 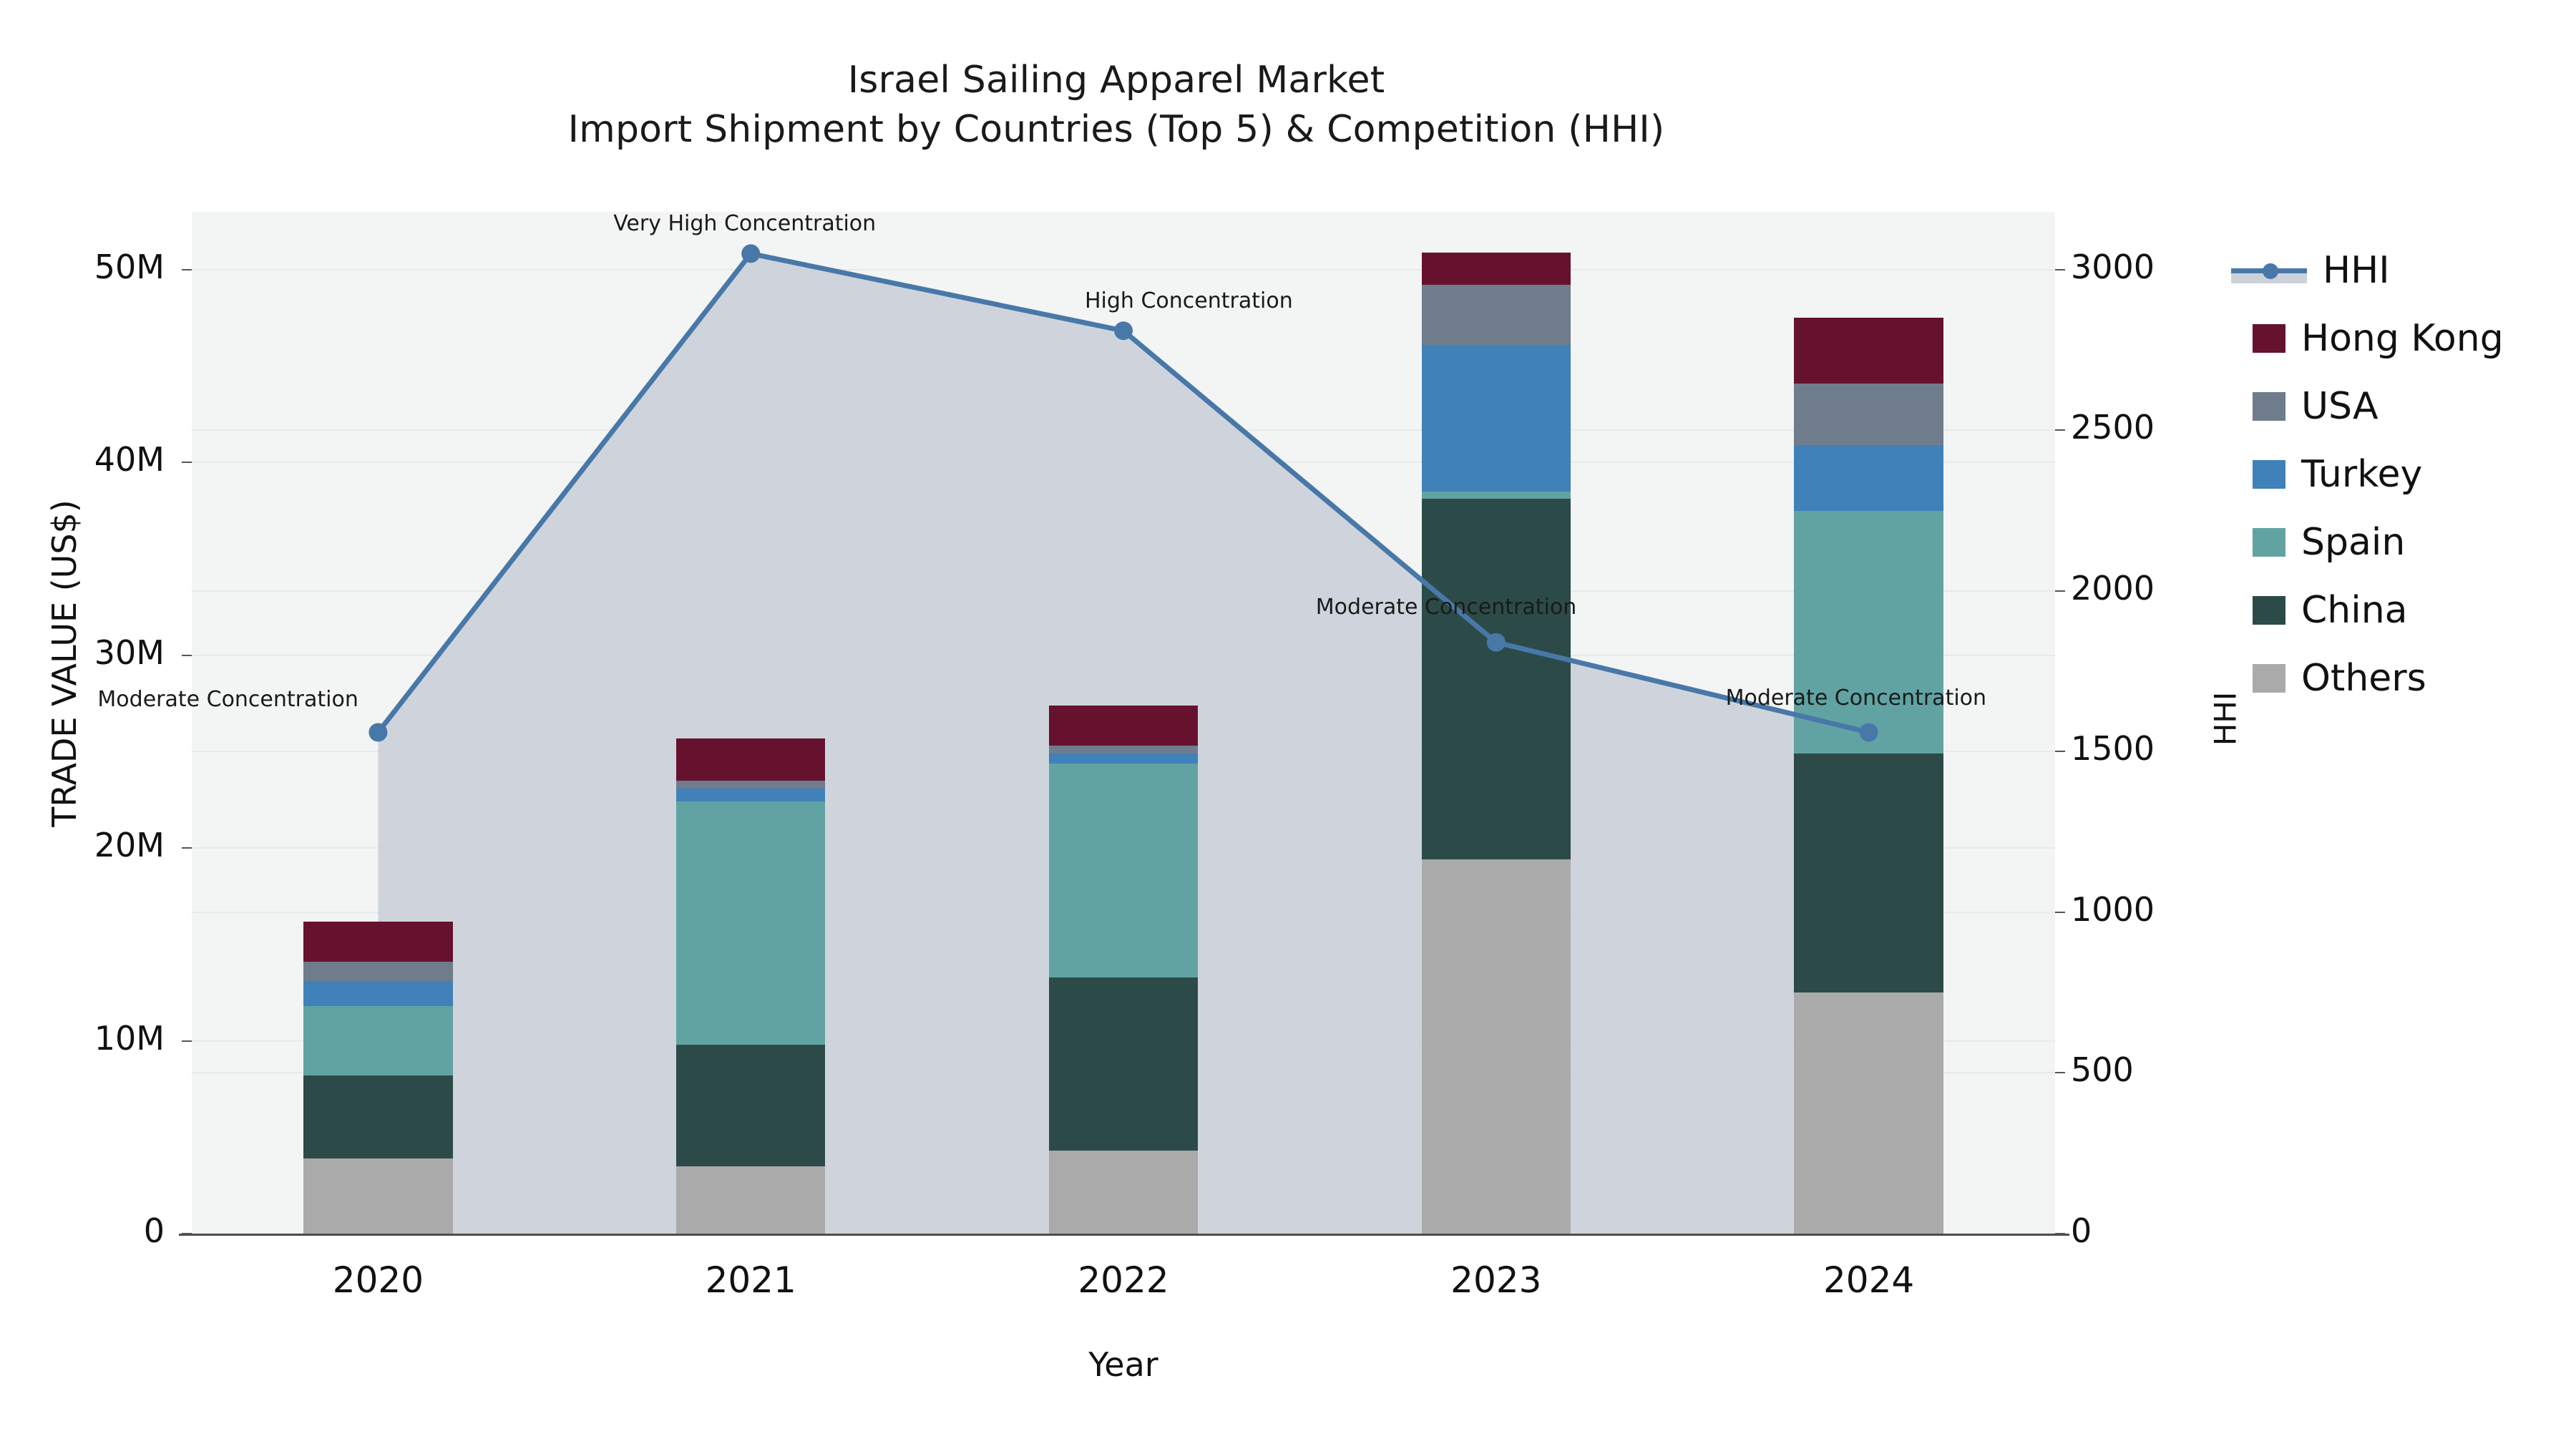 I want to click on legend-item-turkey: Turkey, so click(x=2399, y=474).